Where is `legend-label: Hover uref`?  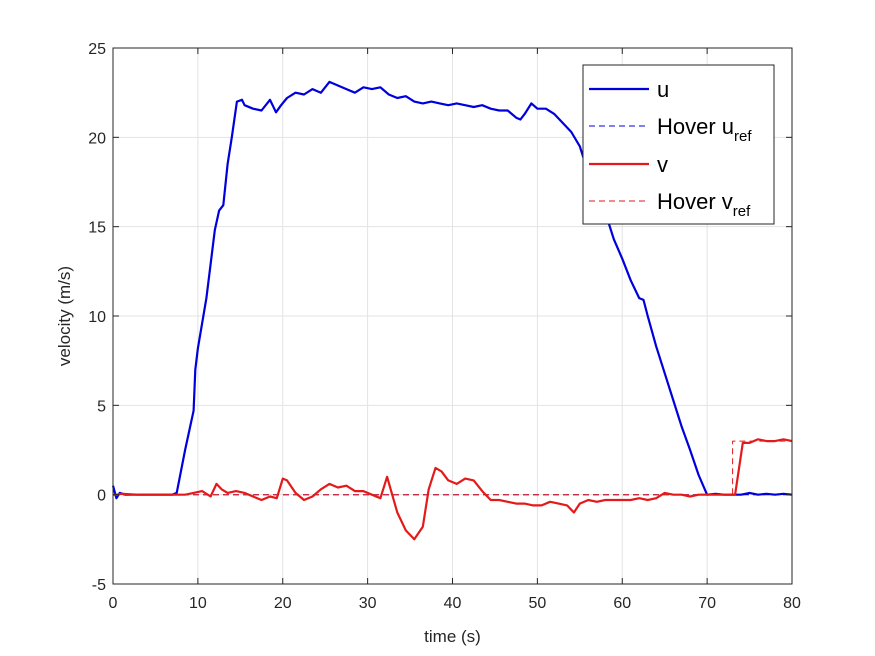 legend-label: Hover uref is located at coordinates (704, 129).